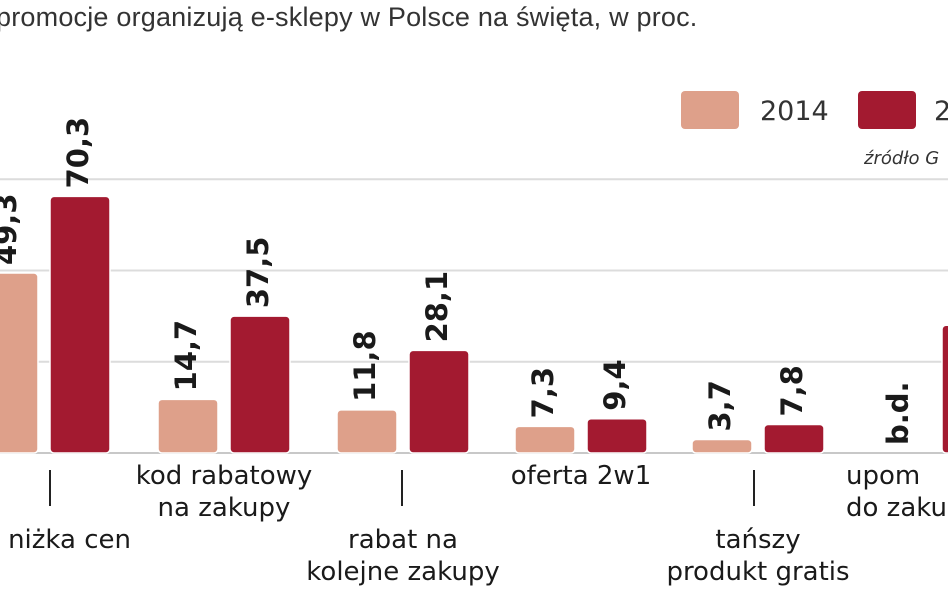  Describe the element at coordinates (365, 366) in the screenshot. I see `data-label-2014-2: 11,8` at that location.